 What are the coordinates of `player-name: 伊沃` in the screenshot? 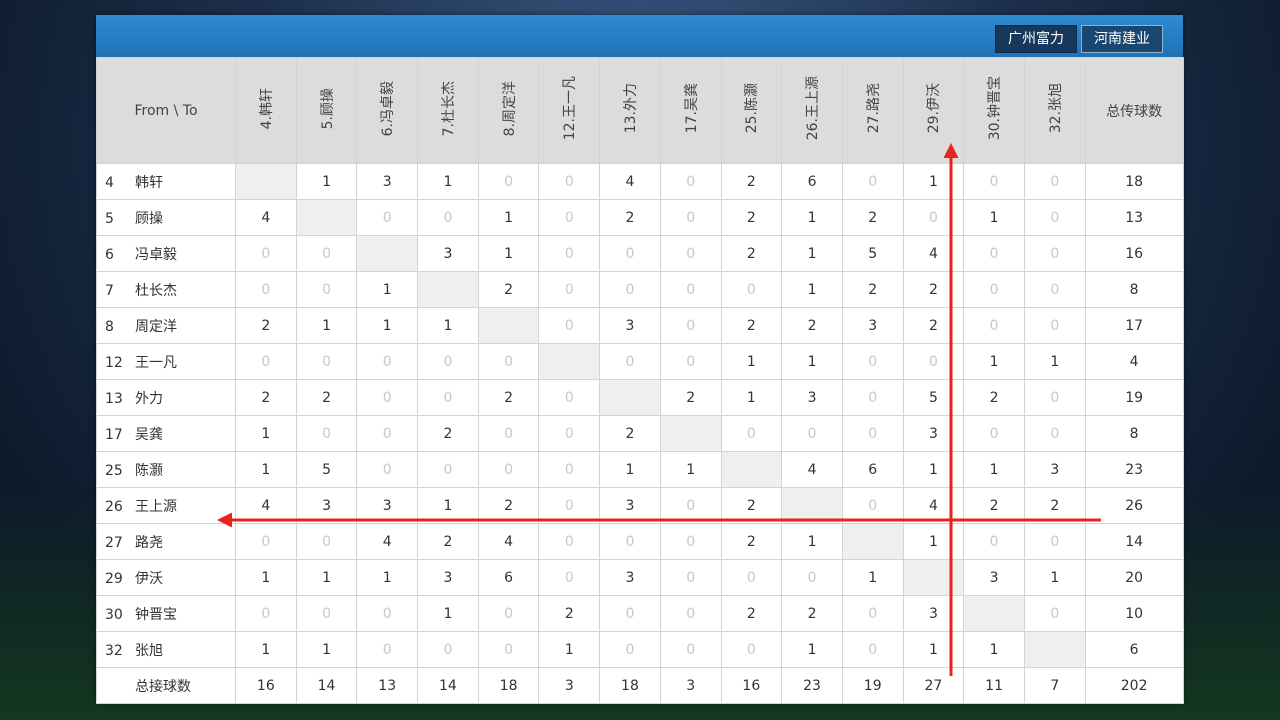 It's located at (149, 578).